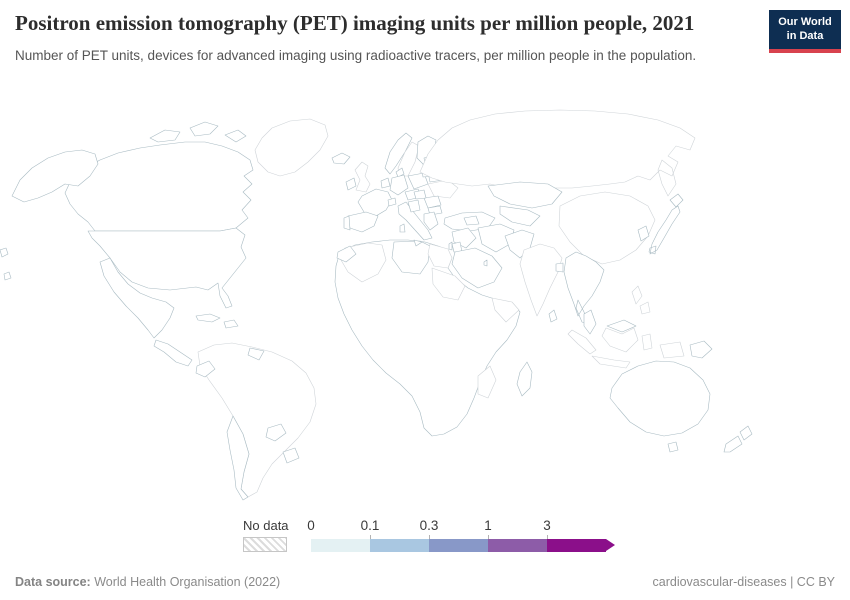  What do you see at coordinates (621, 326) in the screenshot?
I see `country-malaysia-borneo` at bounding box center [621, 326].